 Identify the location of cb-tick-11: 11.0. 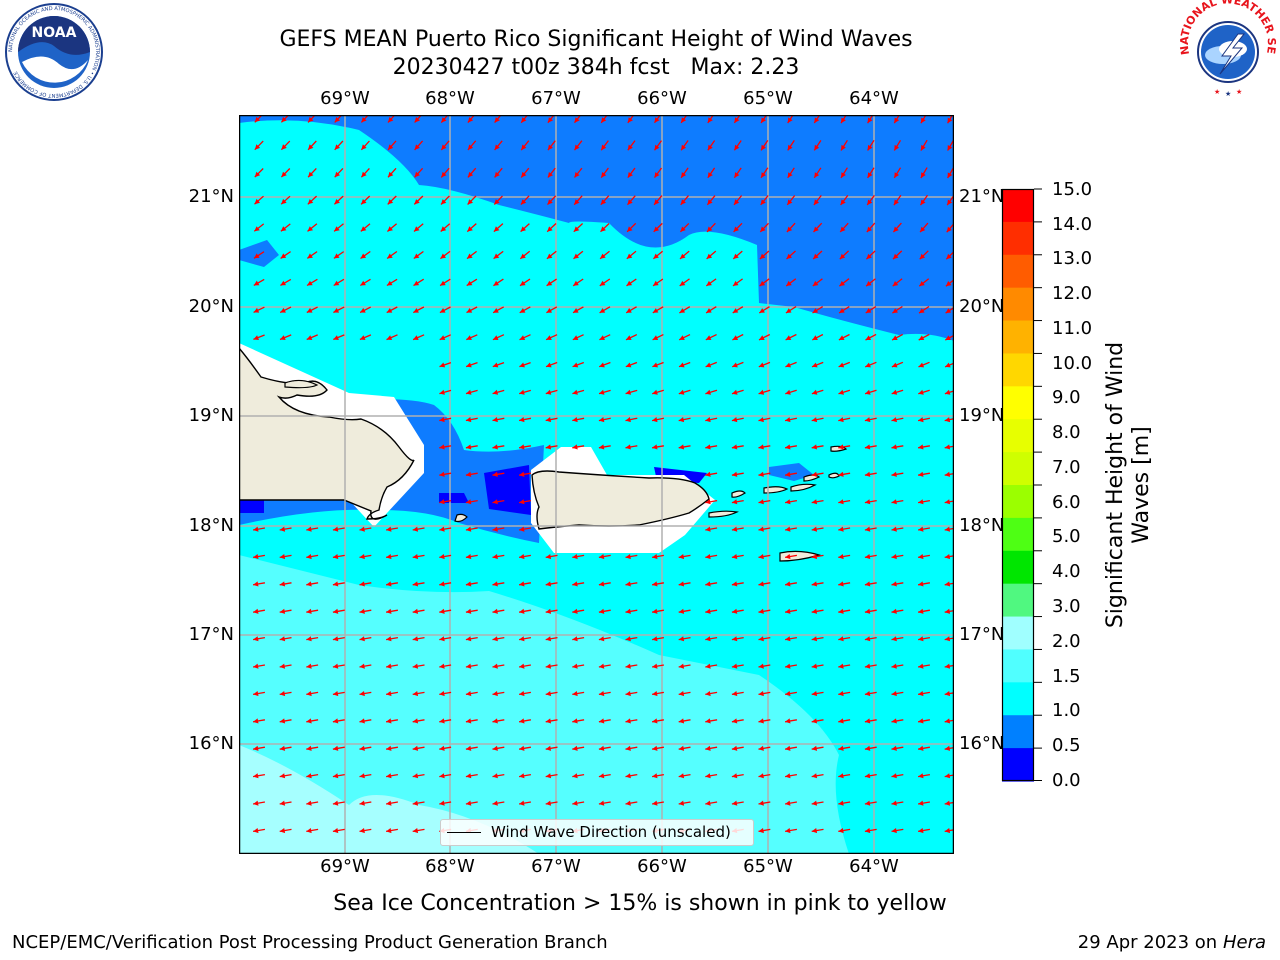
(1072, 328).